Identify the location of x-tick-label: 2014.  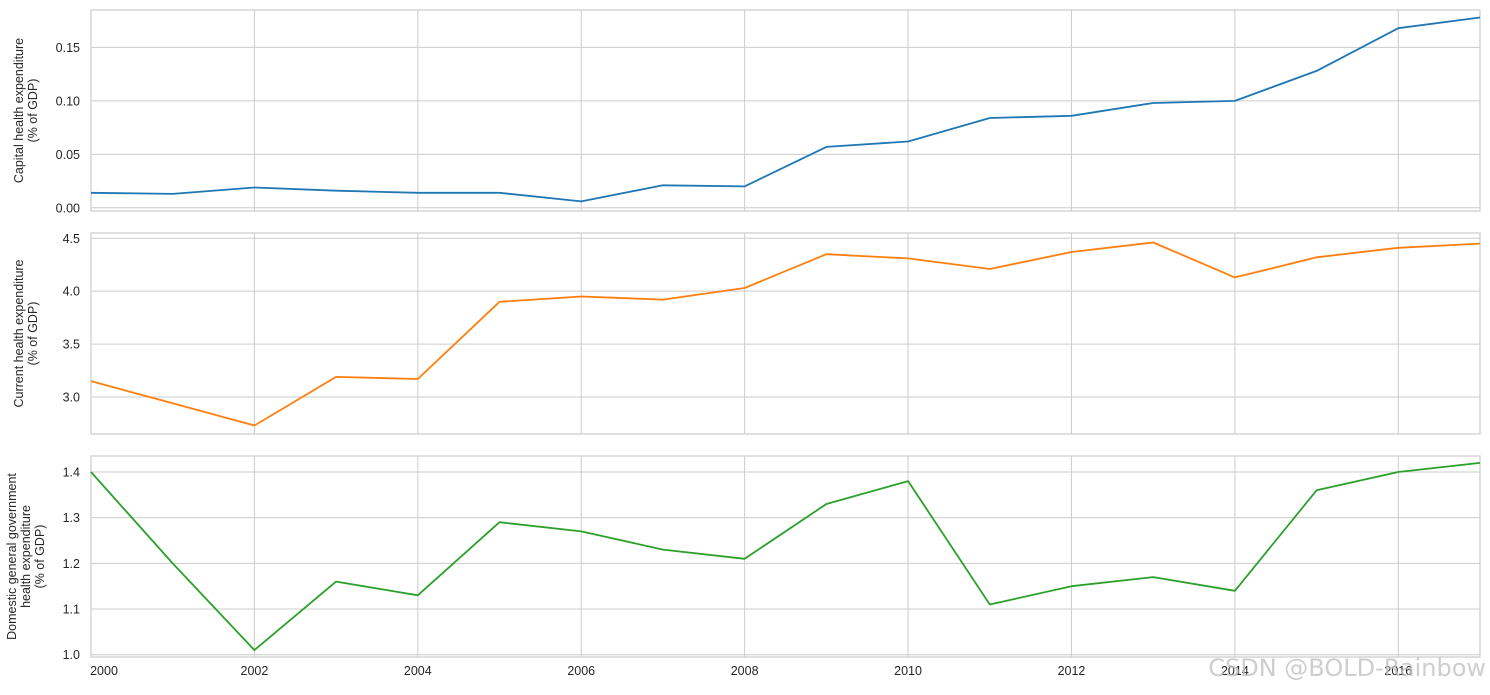
(1235, 671).